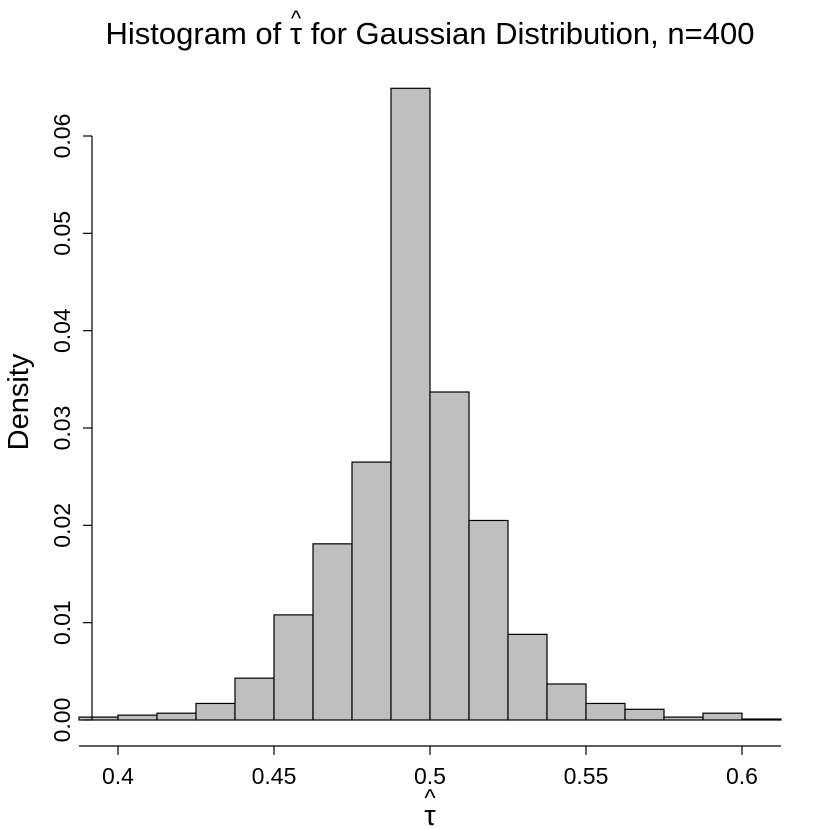  I want to click on x-tick-label-2: 0.5, so click(430, 776).